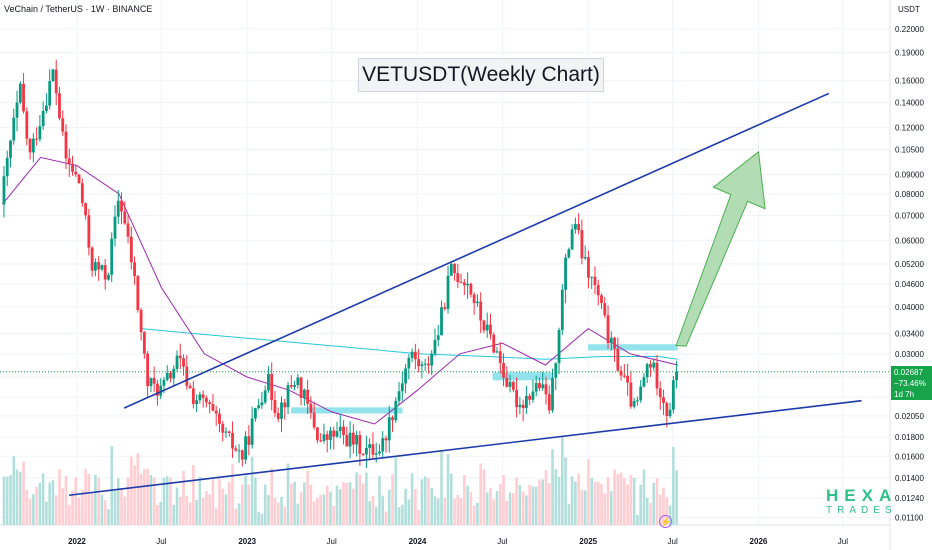 The height and width of the screenshot is (550, 932). I want to click on y-tick-label: 0.06000, so click(909, 241).